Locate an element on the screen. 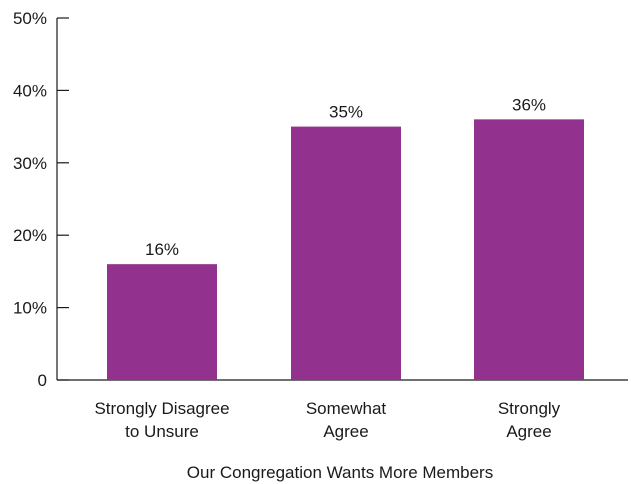  y-tick-label: 0 is located at coordinates (42, 380).